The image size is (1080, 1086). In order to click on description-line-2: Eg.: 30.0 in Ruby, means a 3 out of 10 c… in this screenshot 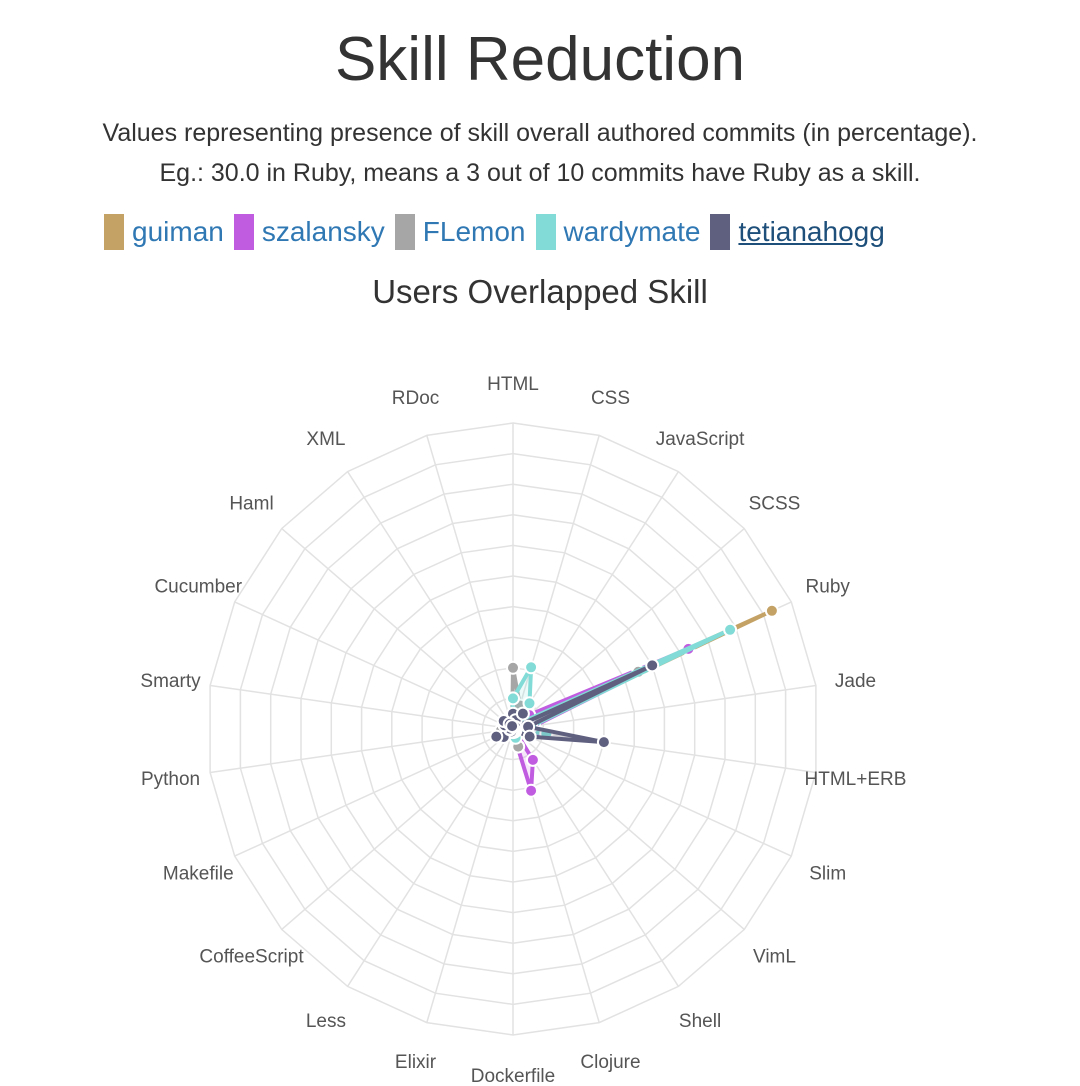, I will do `click(540, 173)`.